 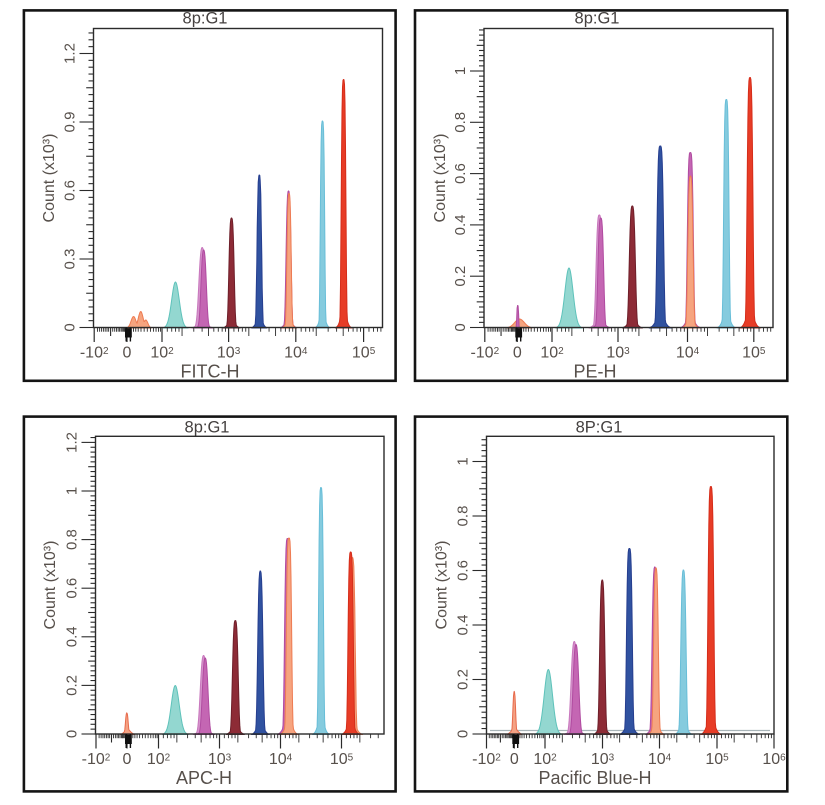 I want to click on svg-text: 0.9, so click(x=69, y=122).